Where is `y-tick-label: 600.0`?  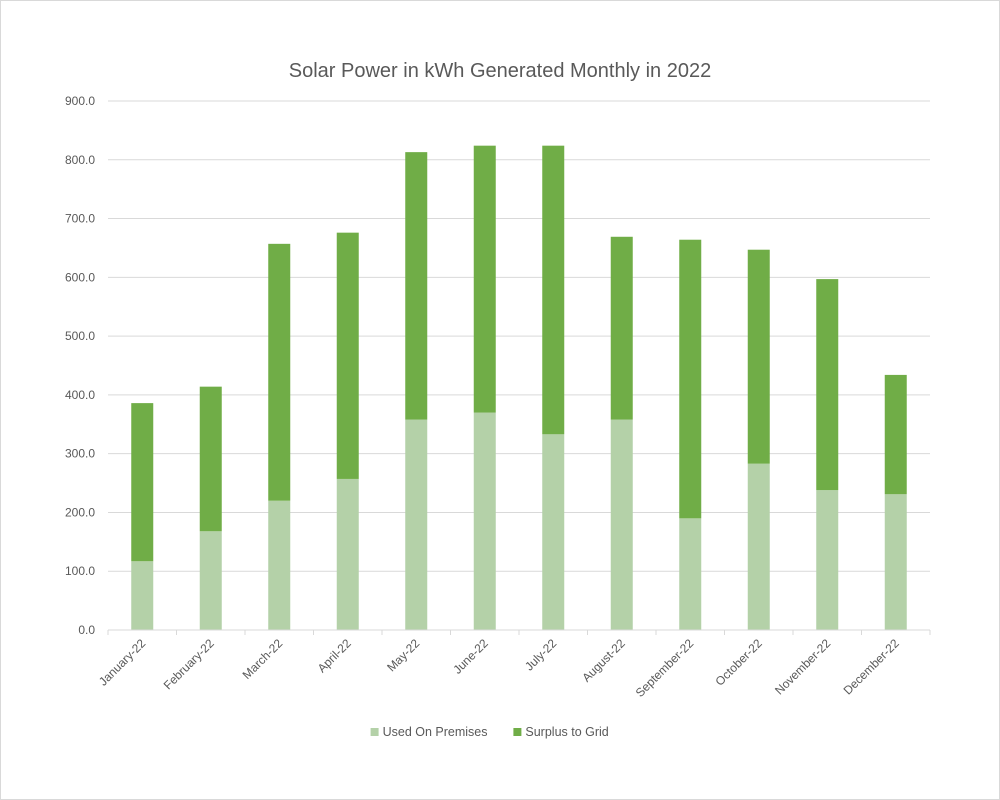 y-tick-label: 600.0 is located at coordinates (80, 277).